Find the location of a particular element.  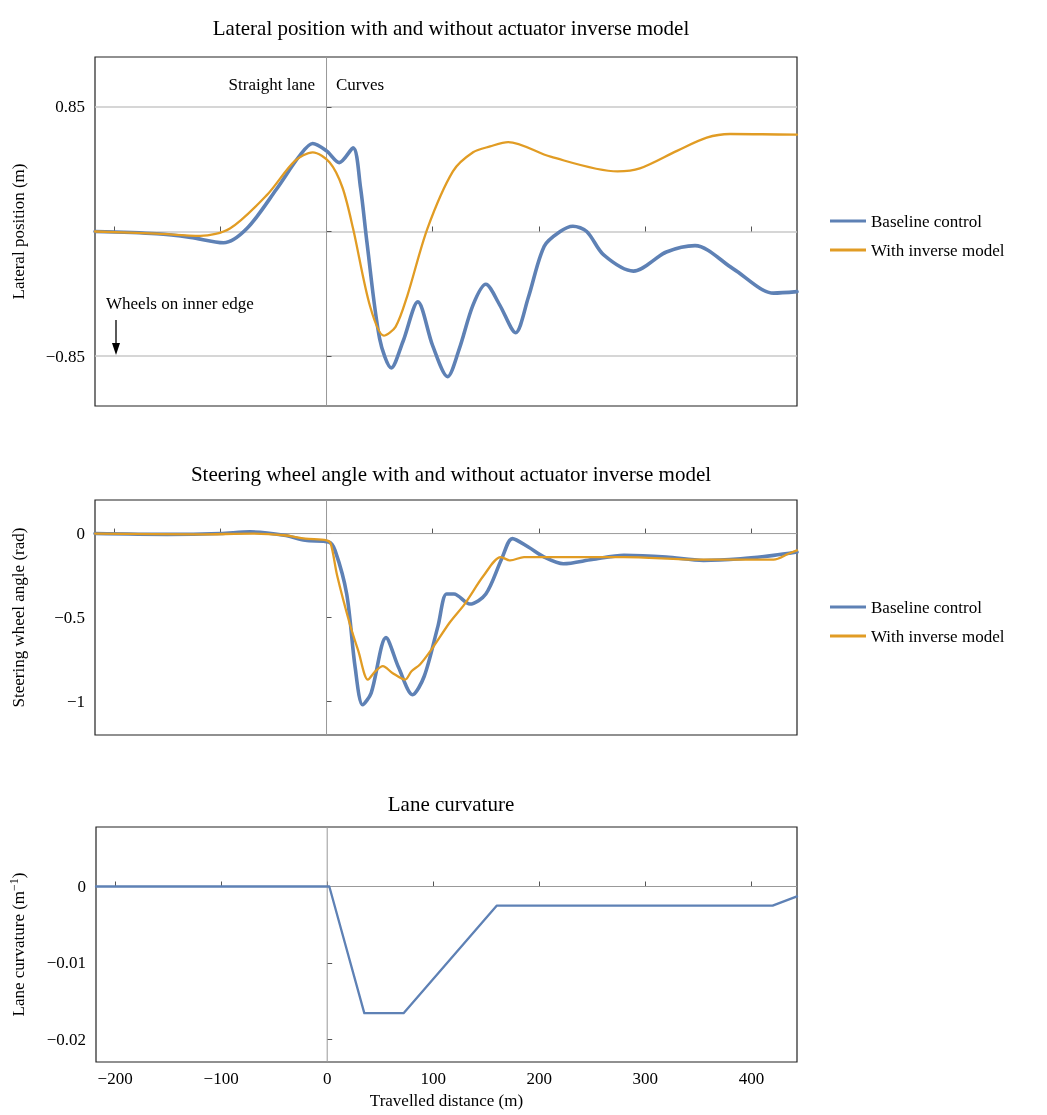

y-tick-label: −0.02 is located at coordinates (66, 1039).